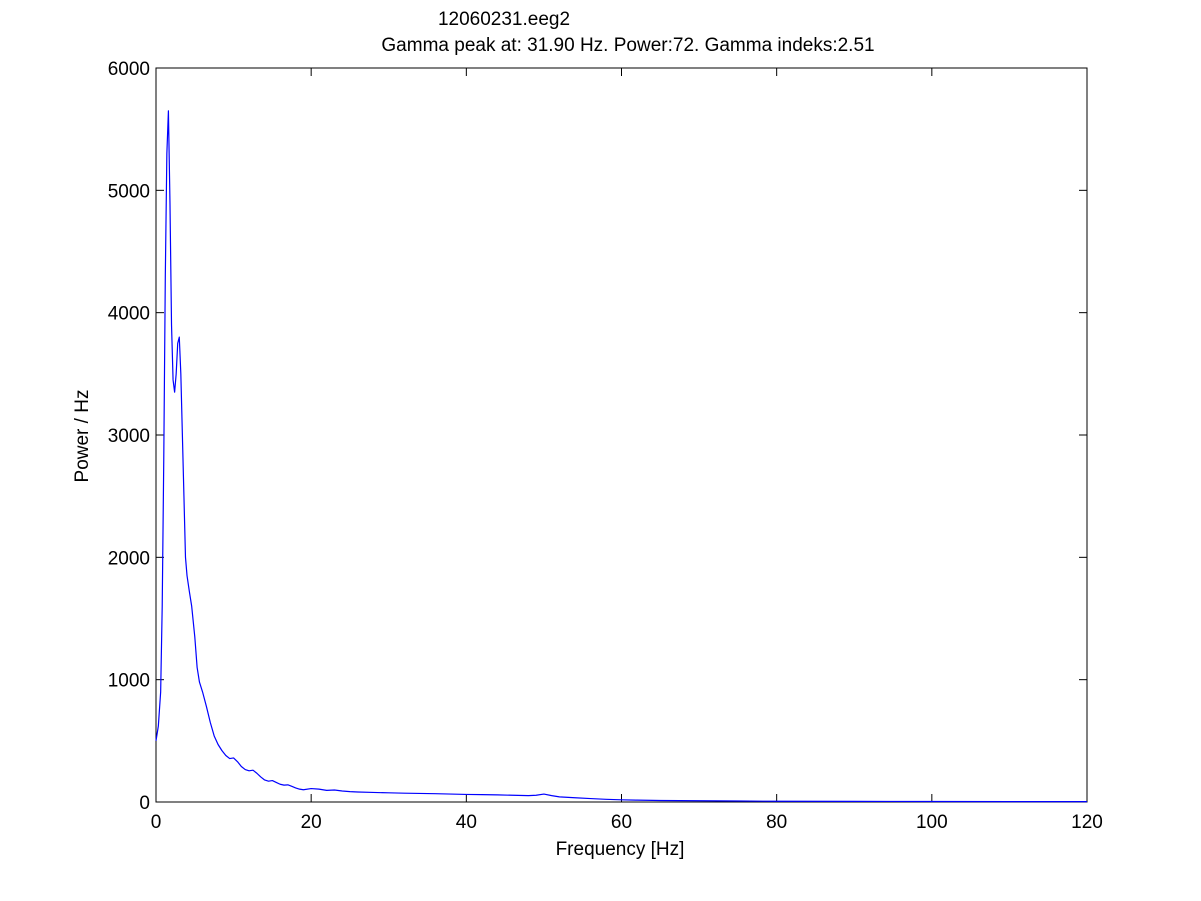 Image resolution: width=1201 pixels, height=901 pixels. I want to click on y-tick-label: 3000, so click(129, 436).